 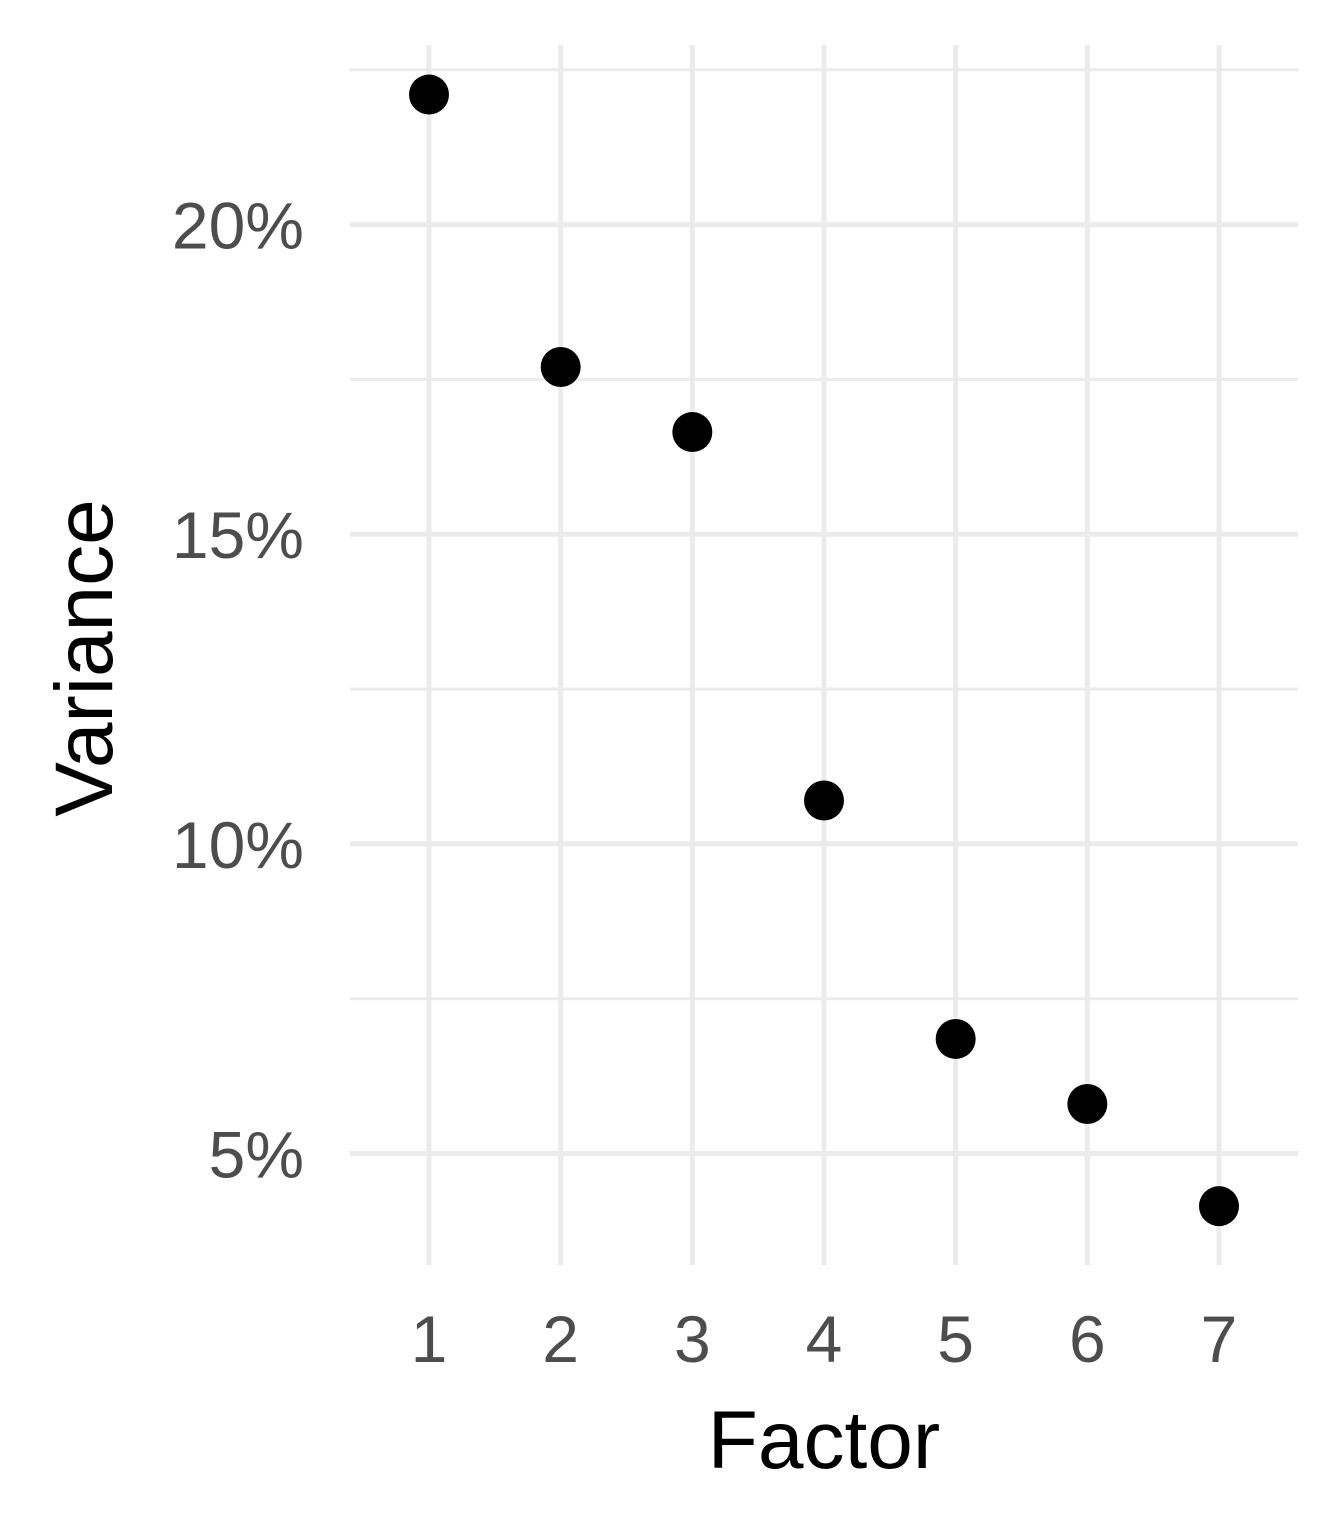 What do you see at coordinates (1219, 1339) in the screenshot?
I see `x-tick-label: 7` at bounding box center [1219, 1339].